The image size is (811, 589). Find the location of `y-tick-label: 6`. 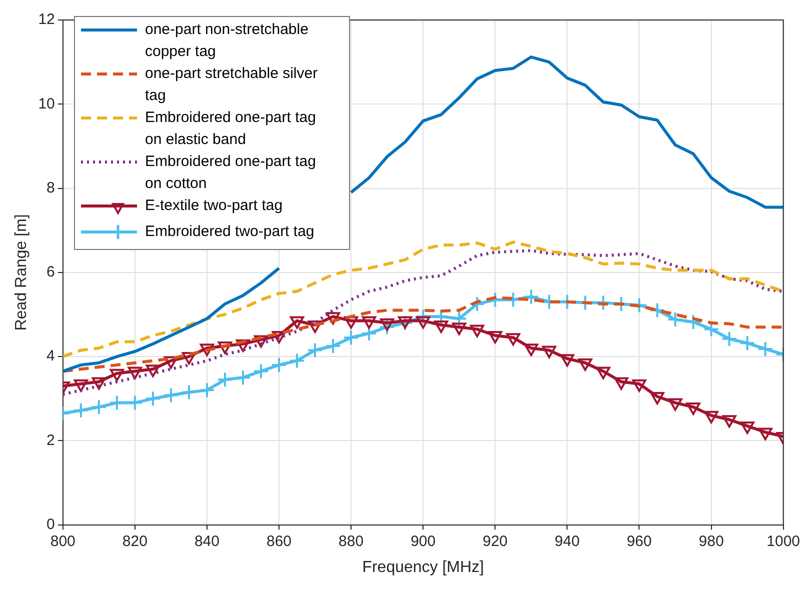

y-tick-label: 6 is located at coordinates (50, 272).